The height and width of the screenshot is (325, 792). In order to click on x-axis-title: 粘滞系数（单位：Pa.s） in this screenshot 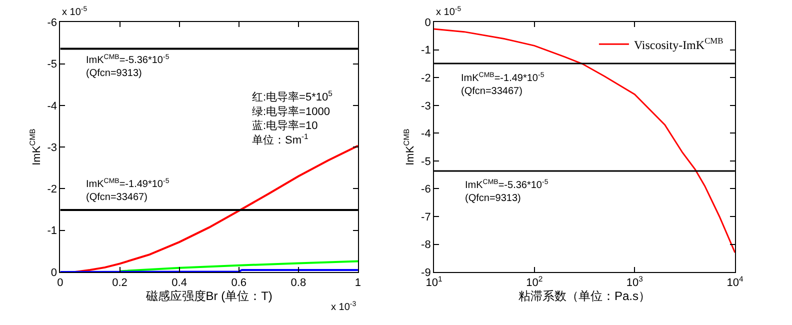, I will do `click(584, 296)`.